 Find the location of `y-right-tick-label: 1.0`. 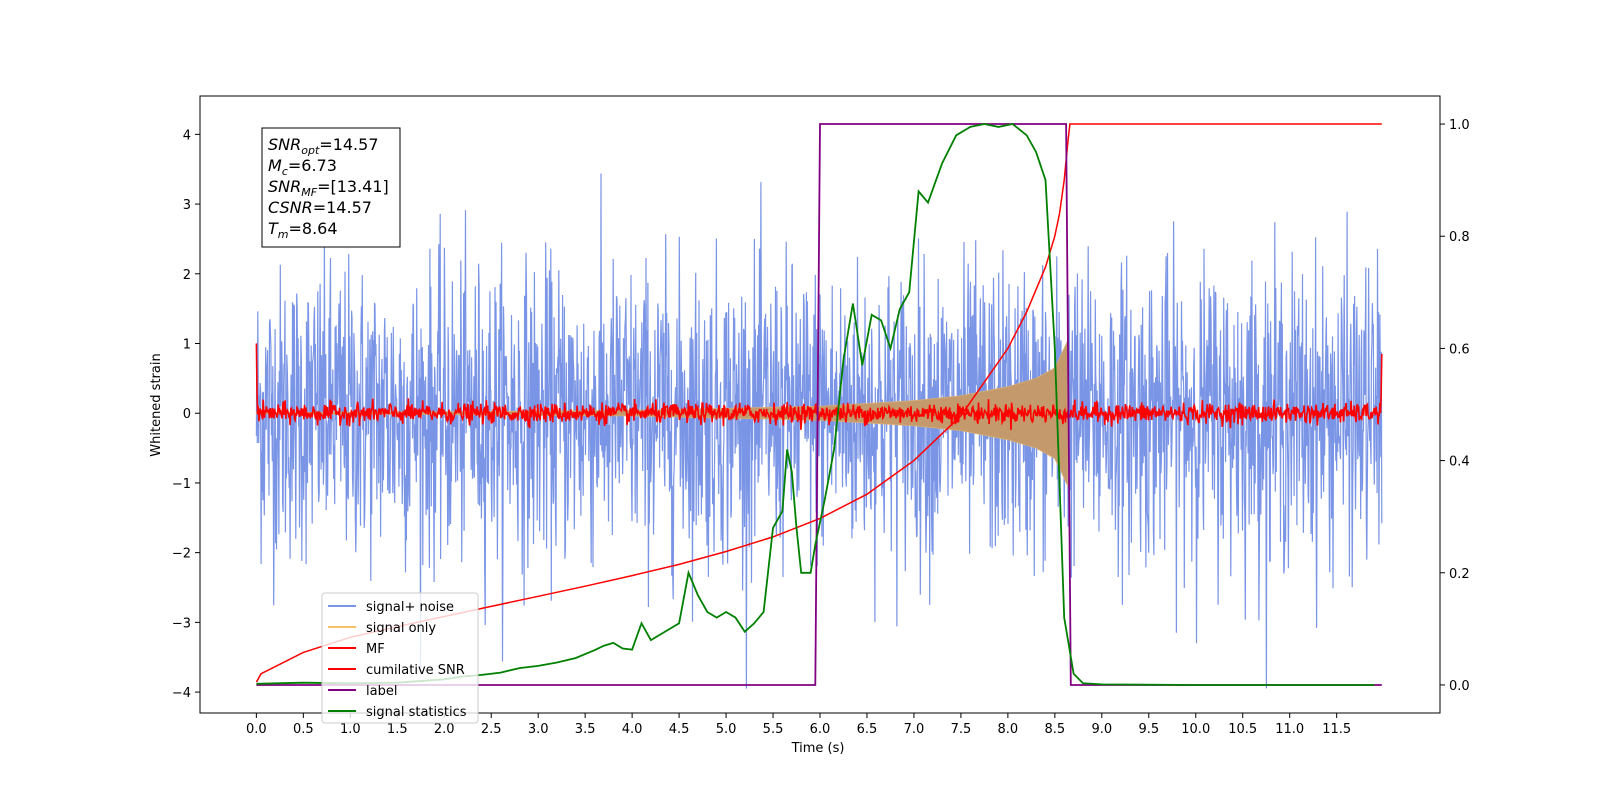

y-right-tick-label: 1.0 is located at coordinates (1459, 125).